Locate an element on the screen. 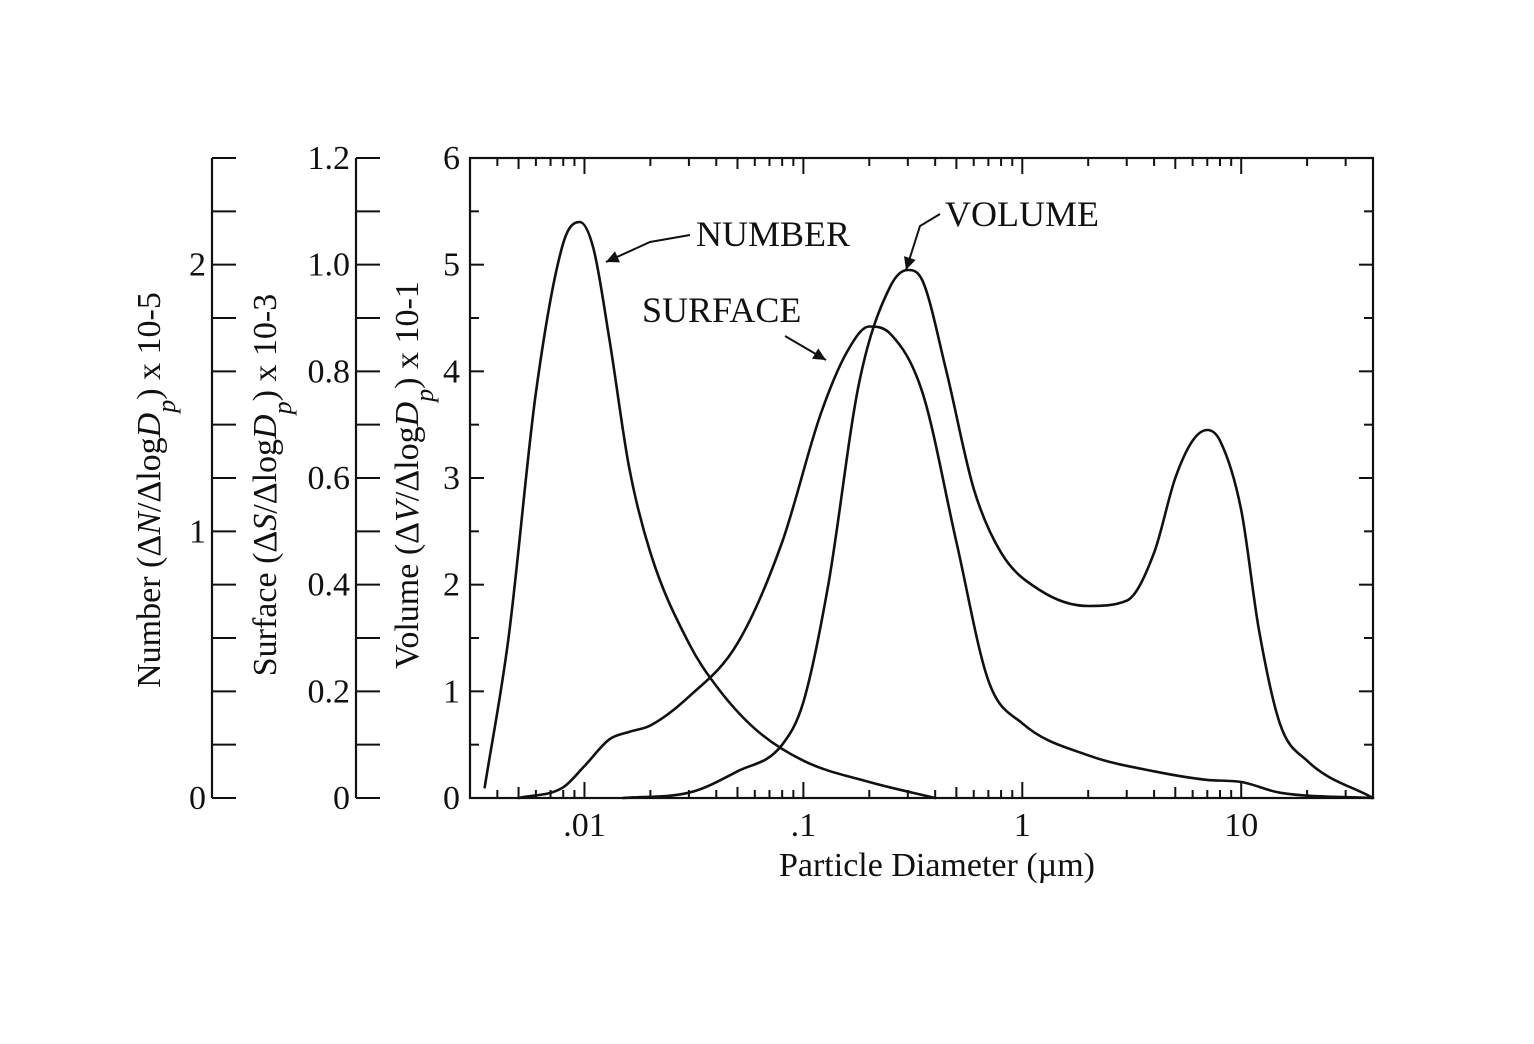 The height and width of the screenshot is (1044, 1534). surface-annotation: SURFACE is located at coordinates (721, 310).